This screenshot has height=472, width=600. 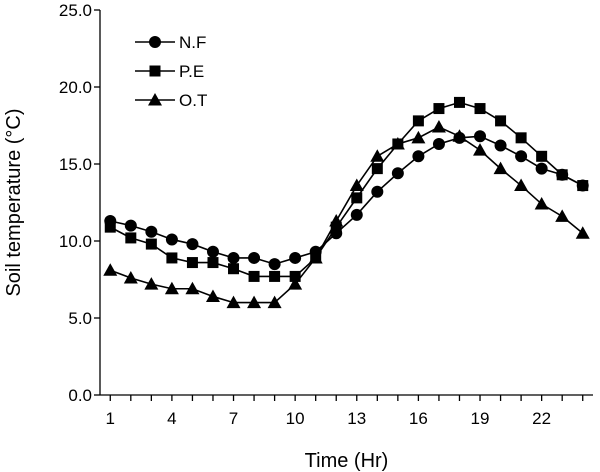 What do you see at coordinates (480, 418) in the screenshot?
I see `x-tick-label: 19` at bounding box center [480, 418].